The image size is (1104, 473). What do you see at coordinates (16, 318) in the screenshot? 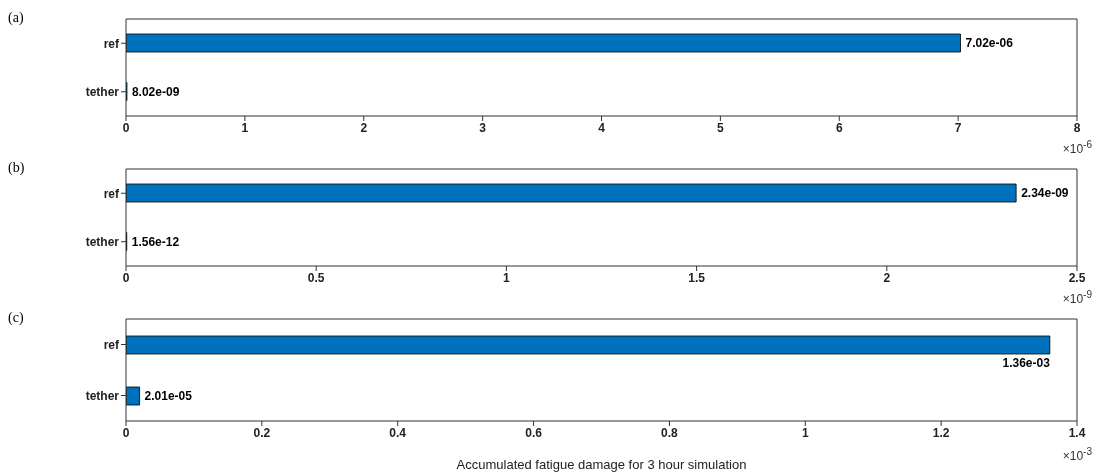
I see `chart-title: (c)` at bounding box center [16, 318].